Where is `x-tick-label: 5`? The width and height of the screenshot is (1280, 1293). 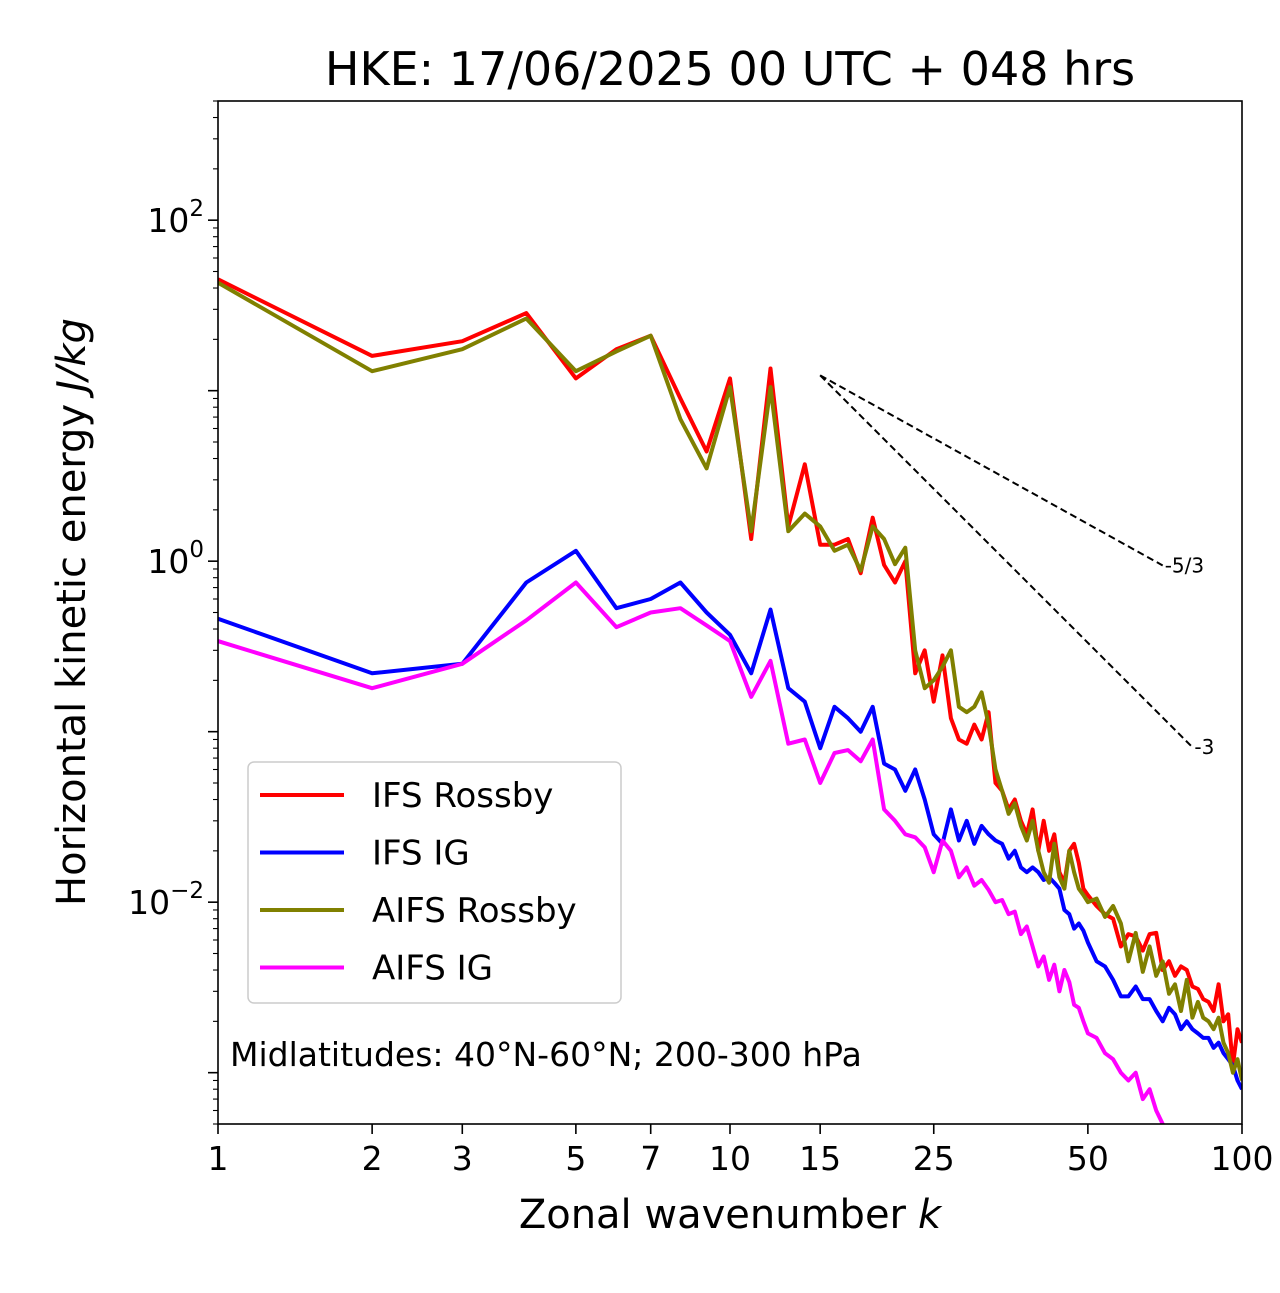 x-tick-label: 5 is located at coordinates (575, 1158).